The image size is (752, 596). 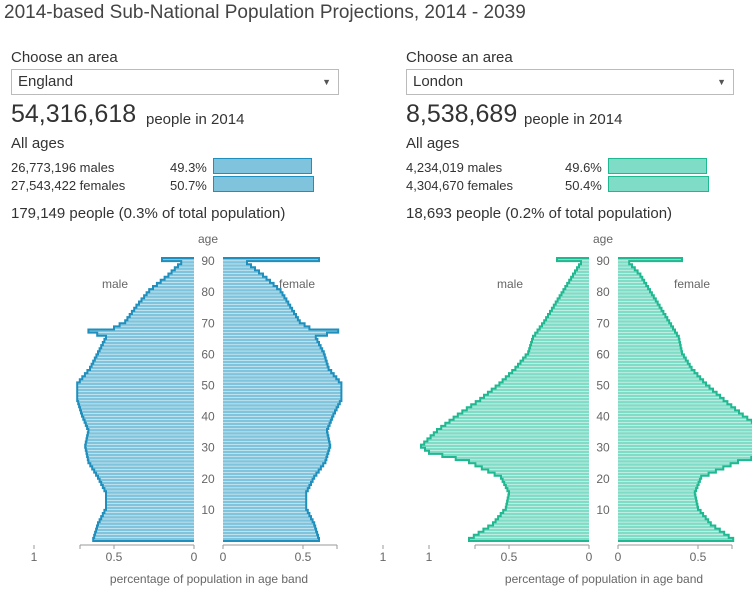 I want to click on females-count: 27,543,422 females, so click(x=68, y=185).